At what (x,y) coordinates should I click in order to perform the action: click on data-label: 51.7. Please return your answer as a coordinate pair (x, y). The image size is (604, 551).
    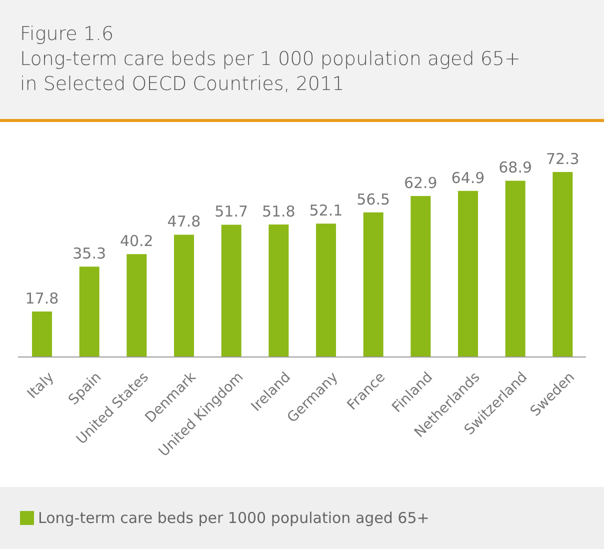
    Looking at the image, I should click on (231, 211).